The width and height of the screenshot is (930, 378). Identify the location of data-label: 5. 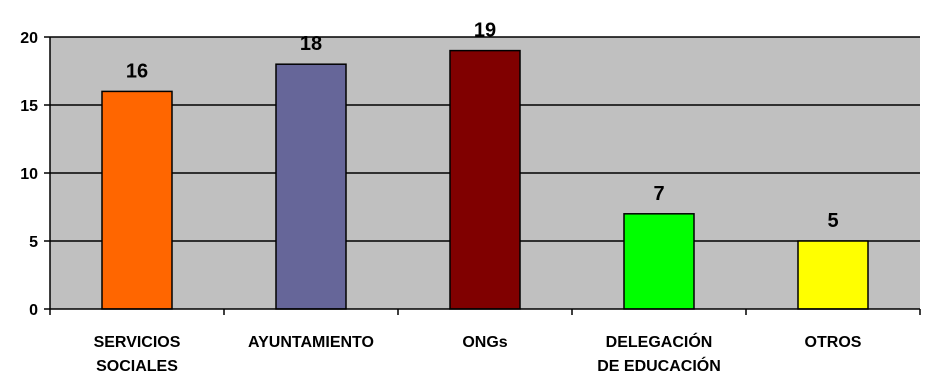
(832, 221).